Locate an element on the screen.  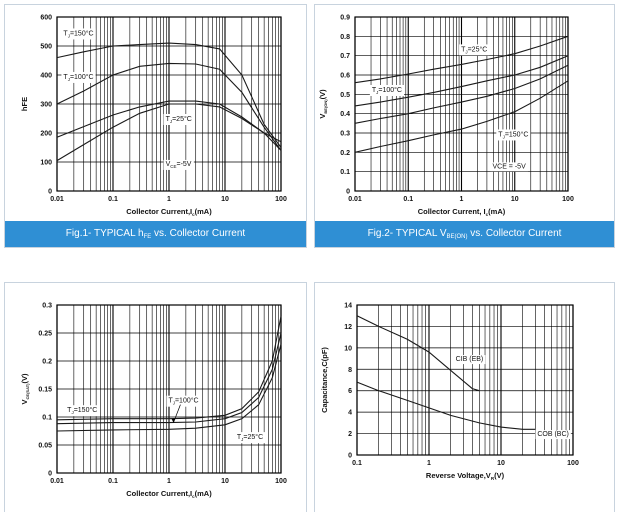
fig2-annotation-3: VCE = -5V is located at coordinates (509, 166).